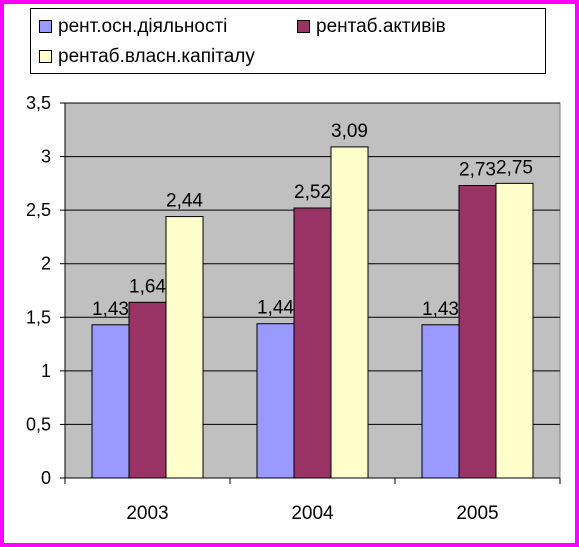 The width and height of the screenshot is (579, 547). What do you see at coordinates (110, 401) in the screenshot?
I see `bar-series-1-2003` at bounding box center [110, 401].